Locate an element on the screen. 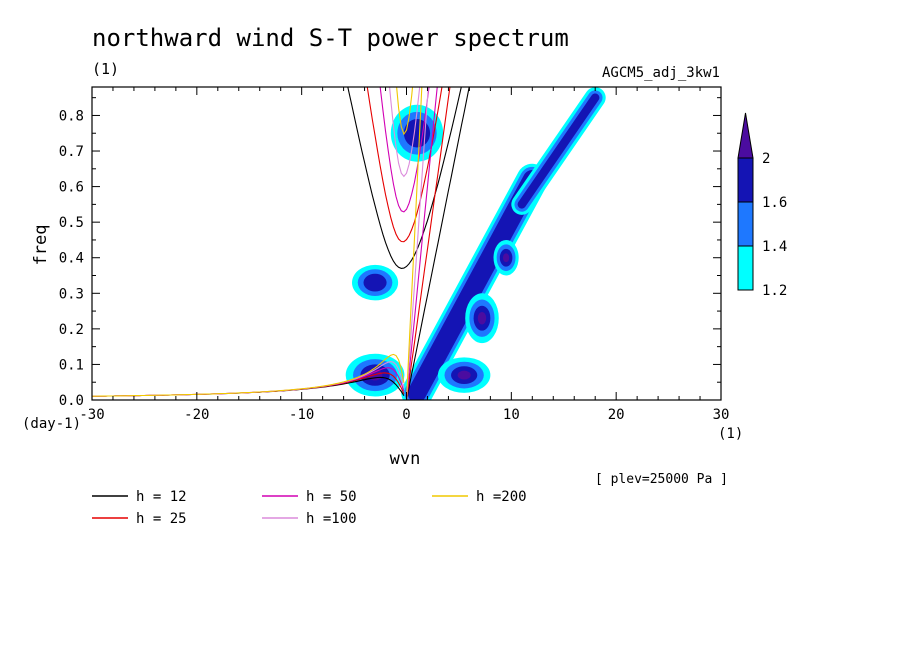 The height and width of the screenshot is (654, 904). x-tick-label: 10 is located at coordinates (511, 415).